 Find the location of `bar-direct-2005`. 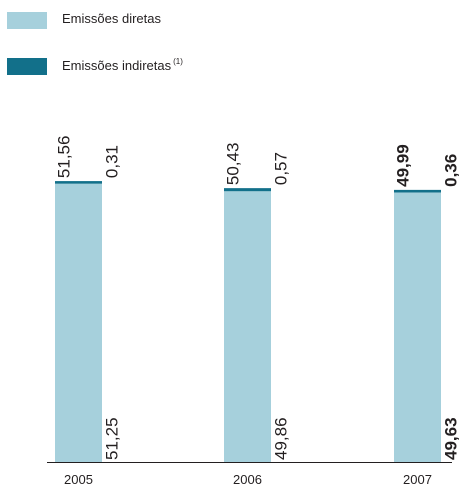

bar-direct-2005 is located at coordinates (78, 322).